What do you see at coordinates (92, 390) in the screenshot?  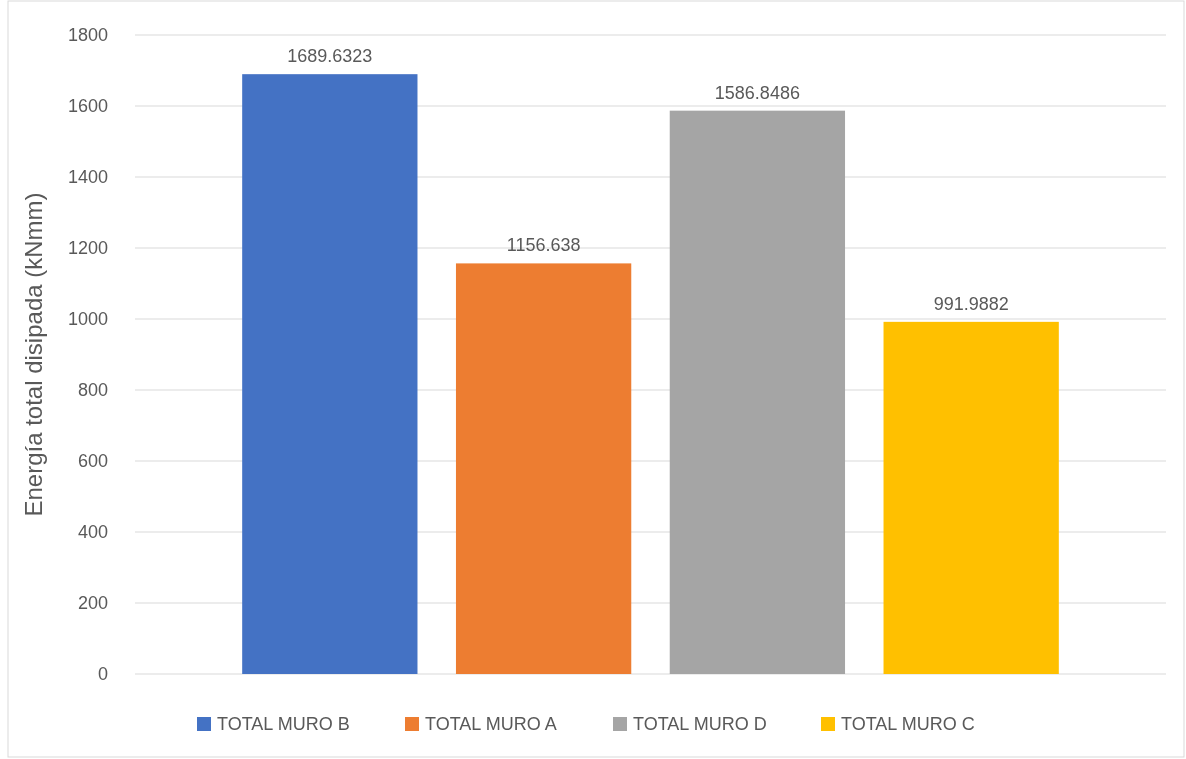 I see `y-tick-label: 800` at bounding box center [92, 390].